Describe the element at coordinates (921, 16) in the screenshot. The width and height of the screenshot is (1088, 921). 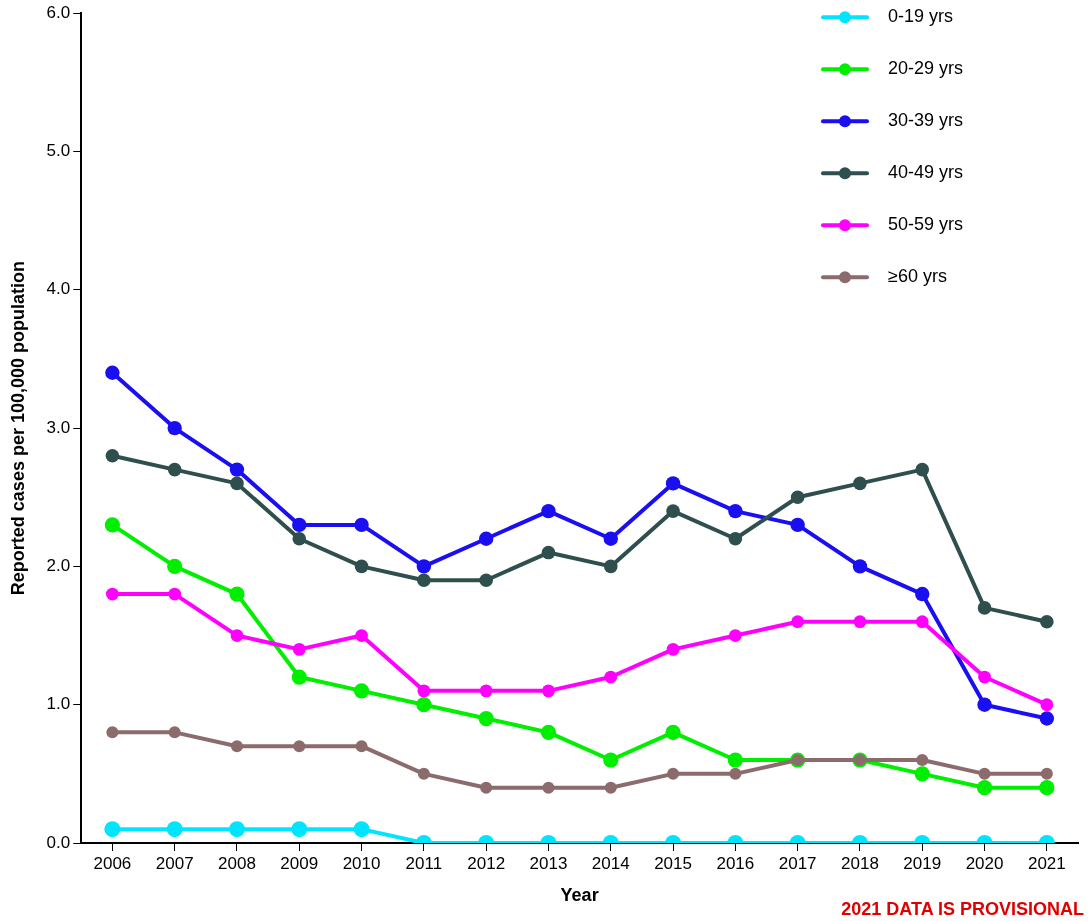
I see `legend-label: 0-19 yrs` at that location.